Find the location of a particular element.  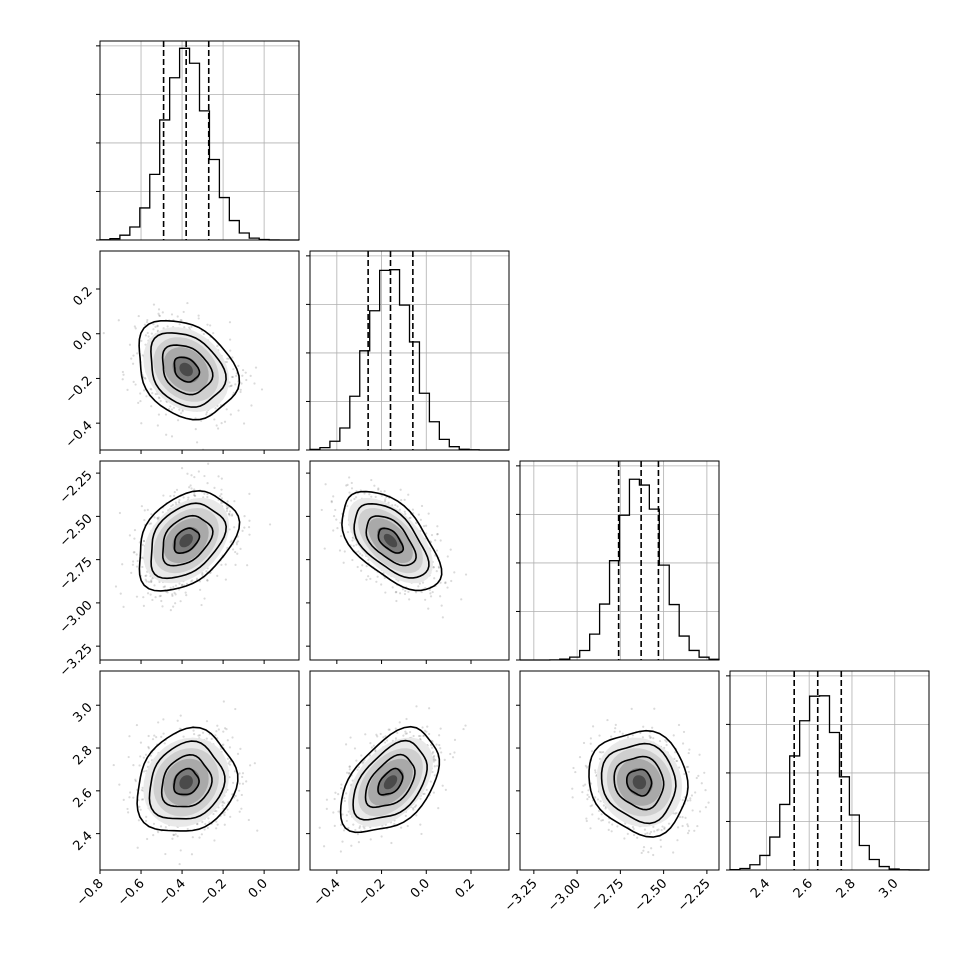

panel-content is located at coordinates (193, 537).